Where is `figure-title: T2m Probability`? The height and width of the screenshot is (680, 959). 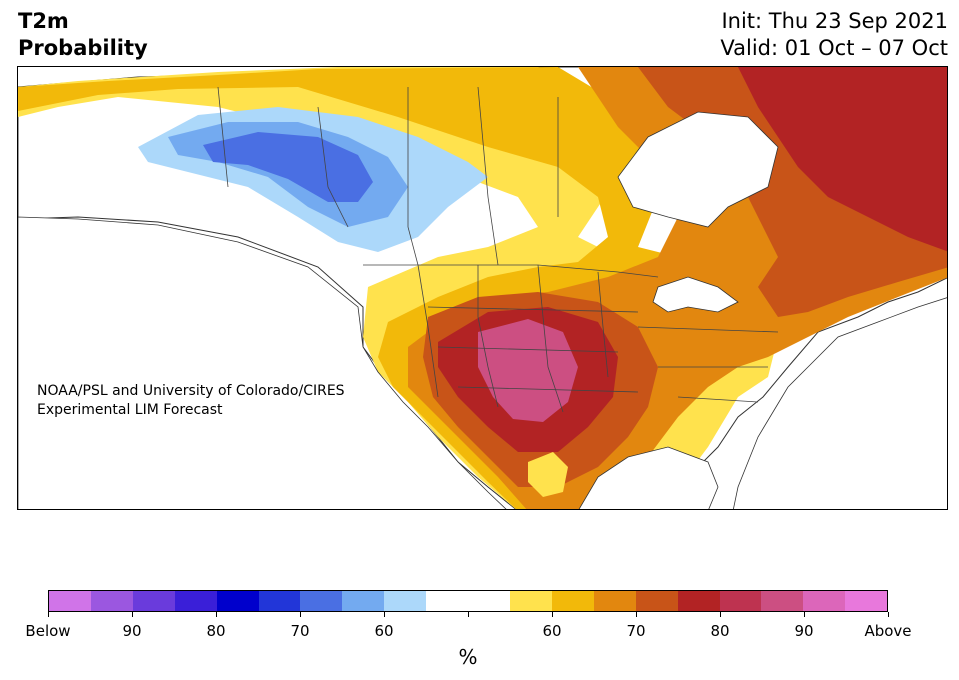
figure-title: T2m Probability is located at coordinates (83, 35).